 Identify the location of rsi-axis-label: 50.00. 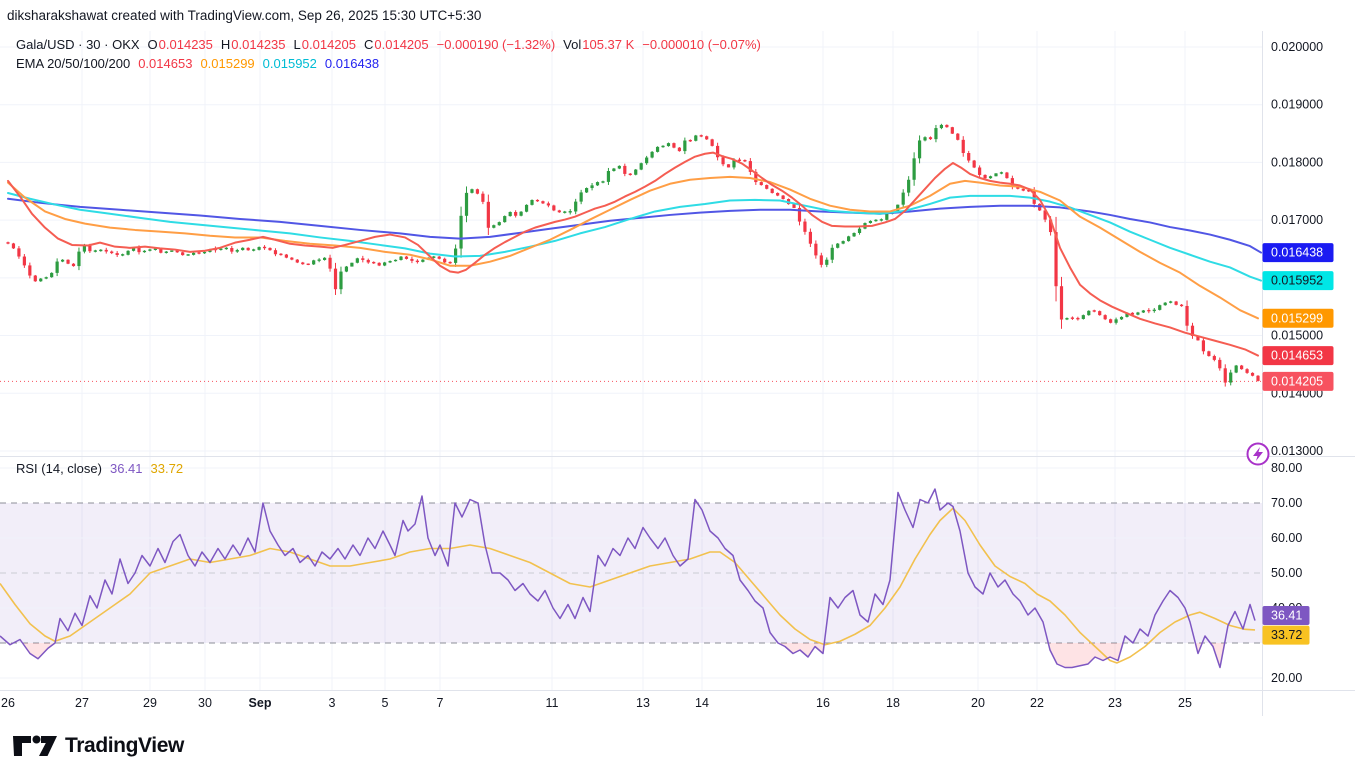
(1286, 573).